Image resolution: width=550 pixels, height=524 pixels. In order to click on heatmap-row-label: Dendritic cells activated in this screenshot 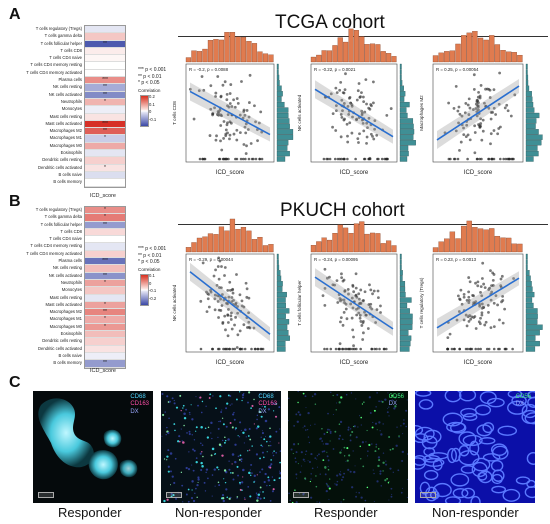, I will do `click(60, 167)`.